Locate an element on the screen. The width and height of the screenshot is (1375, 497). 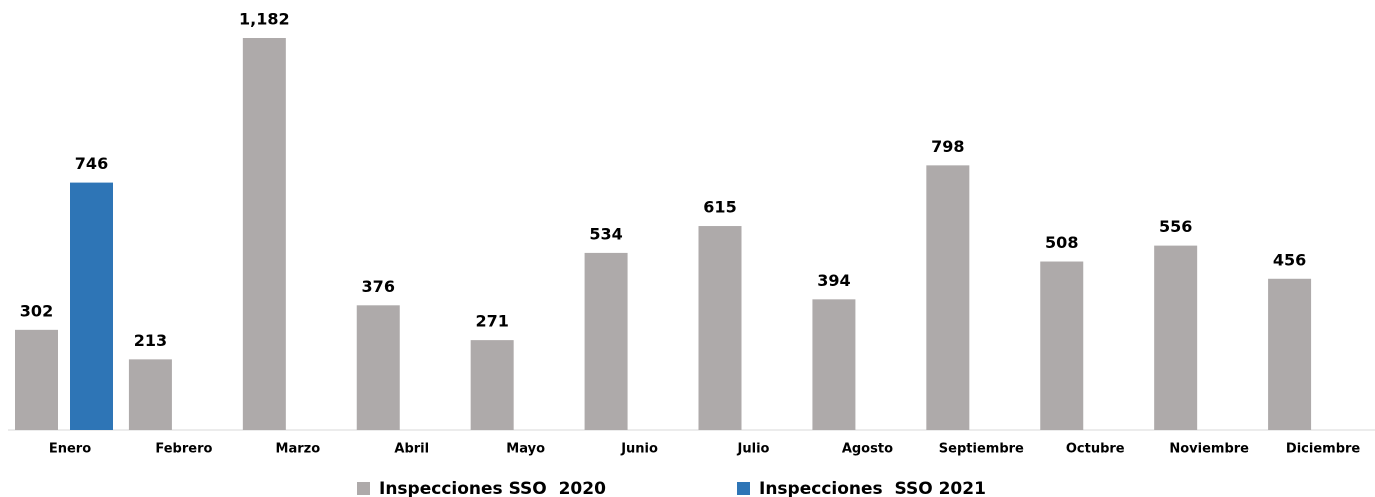
data-label: 746 is located at coordinates (91, 163).